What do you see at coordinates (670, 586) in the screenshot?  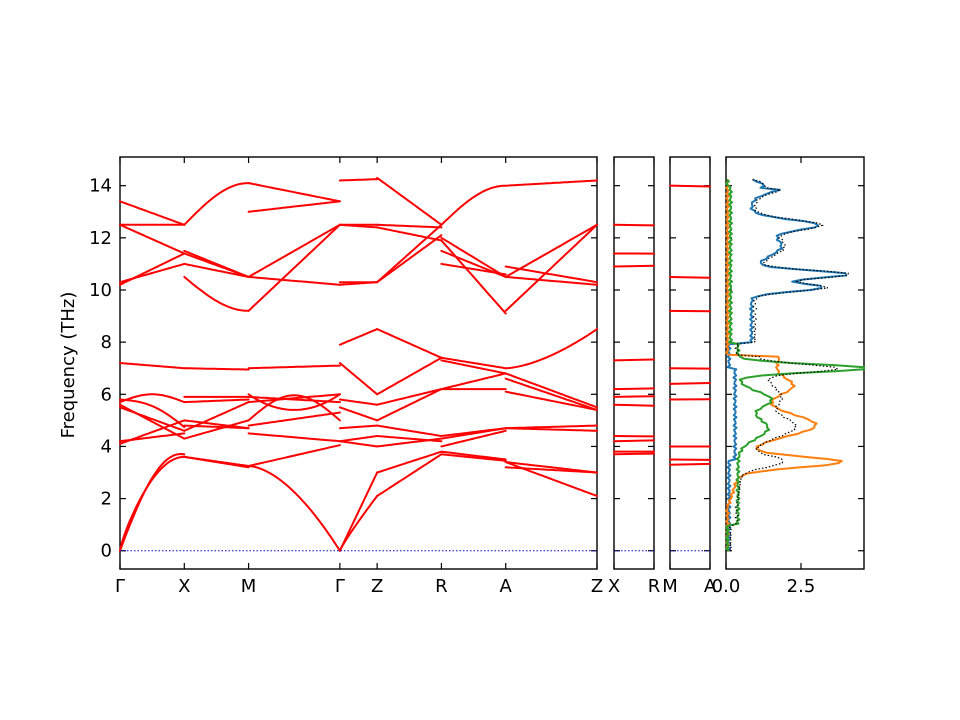 I see `mx-panel-x-tick-label: M` at bounding box center [670, 586].